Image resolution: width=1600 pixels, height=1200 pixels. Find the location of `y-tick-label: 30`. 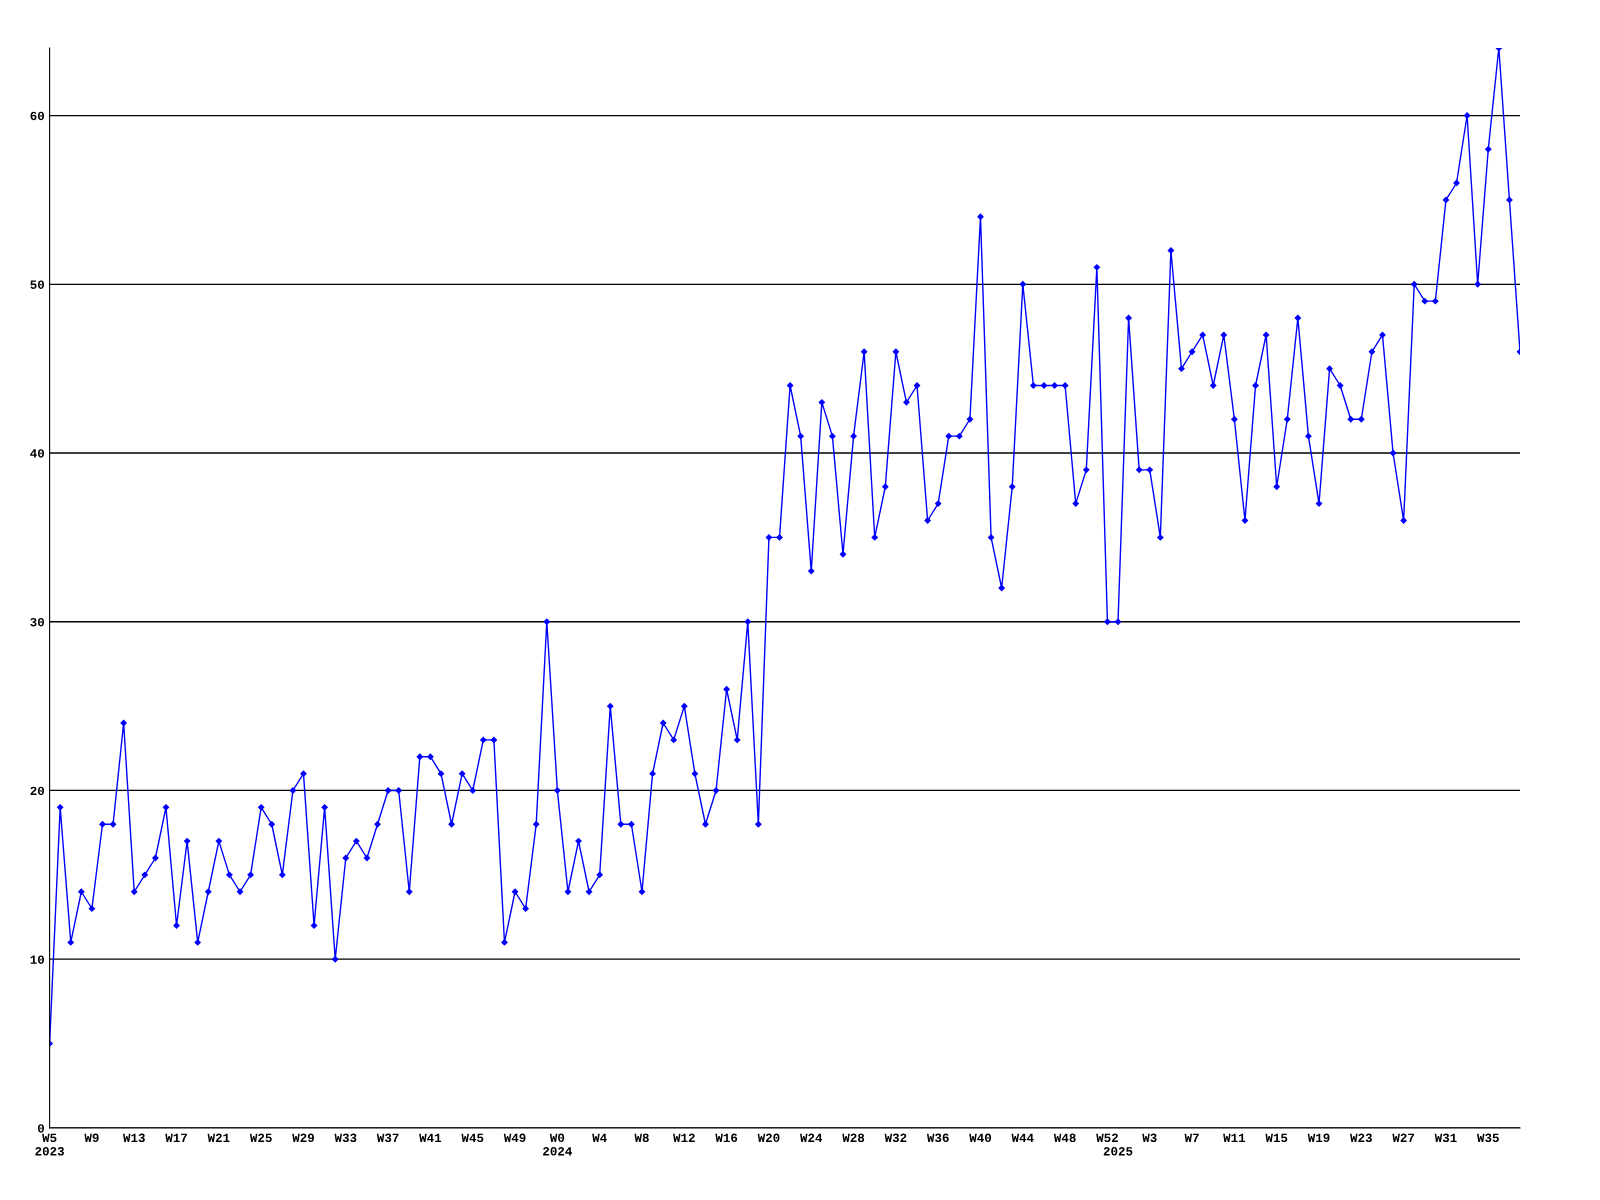

y-tick-label: 30 is located at coordinates (37, 622).